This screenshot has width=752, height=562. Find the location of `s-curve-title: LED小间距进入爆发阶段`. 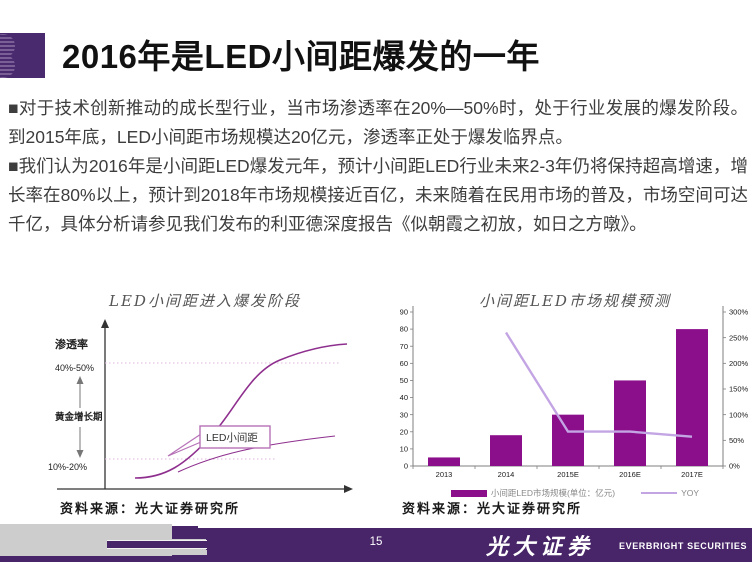

s-curve-title: LED小间距进入爆发阶段 is located at coordinates (205, 301).